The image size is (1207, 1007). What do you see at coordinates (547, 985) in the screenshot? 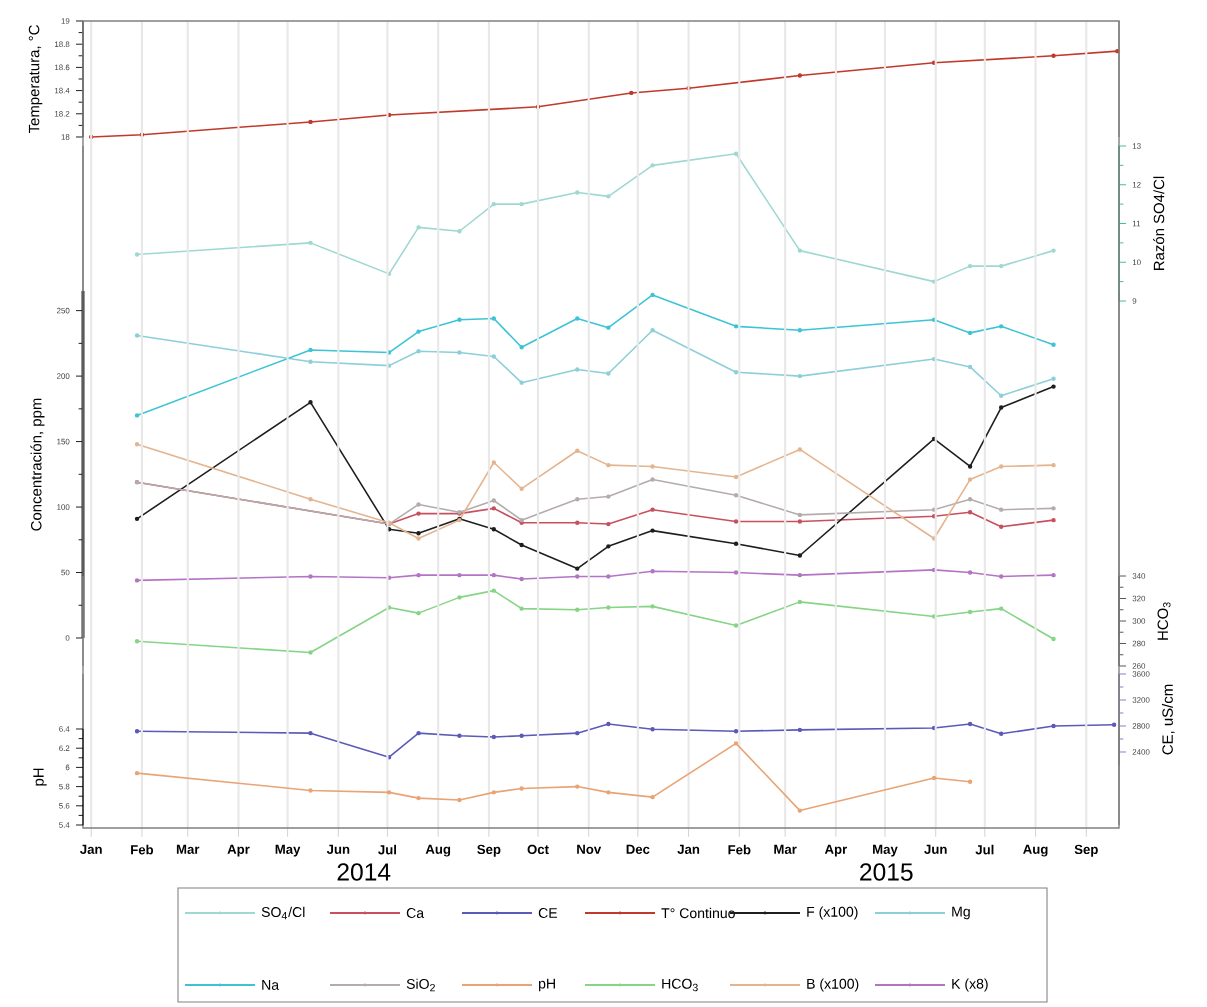
I see `legend-label: pH` at bounding box center [547, 985].